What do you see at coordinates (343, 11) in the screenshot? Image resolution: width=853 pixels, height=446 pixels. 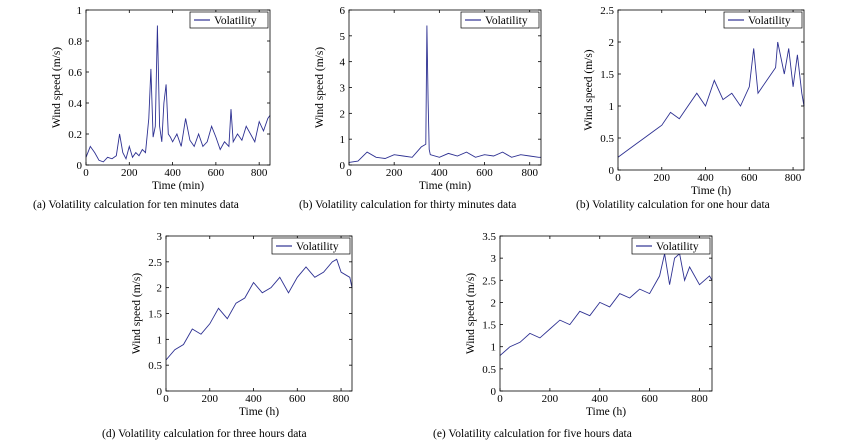 I see `y-tick-label: 6` at bounding box center [343, 11].